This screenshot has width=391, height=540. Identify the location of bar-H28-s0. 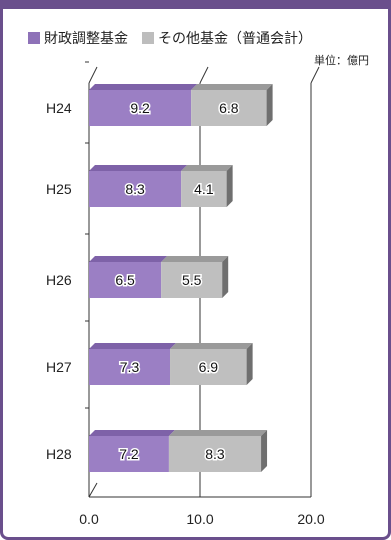
(129, 454).